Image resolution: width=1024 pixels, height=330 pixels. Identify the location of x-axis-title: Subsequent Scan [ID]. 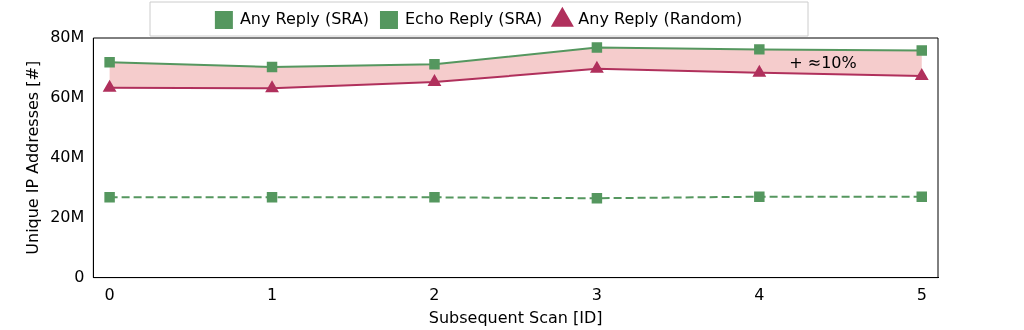
(515, 317).